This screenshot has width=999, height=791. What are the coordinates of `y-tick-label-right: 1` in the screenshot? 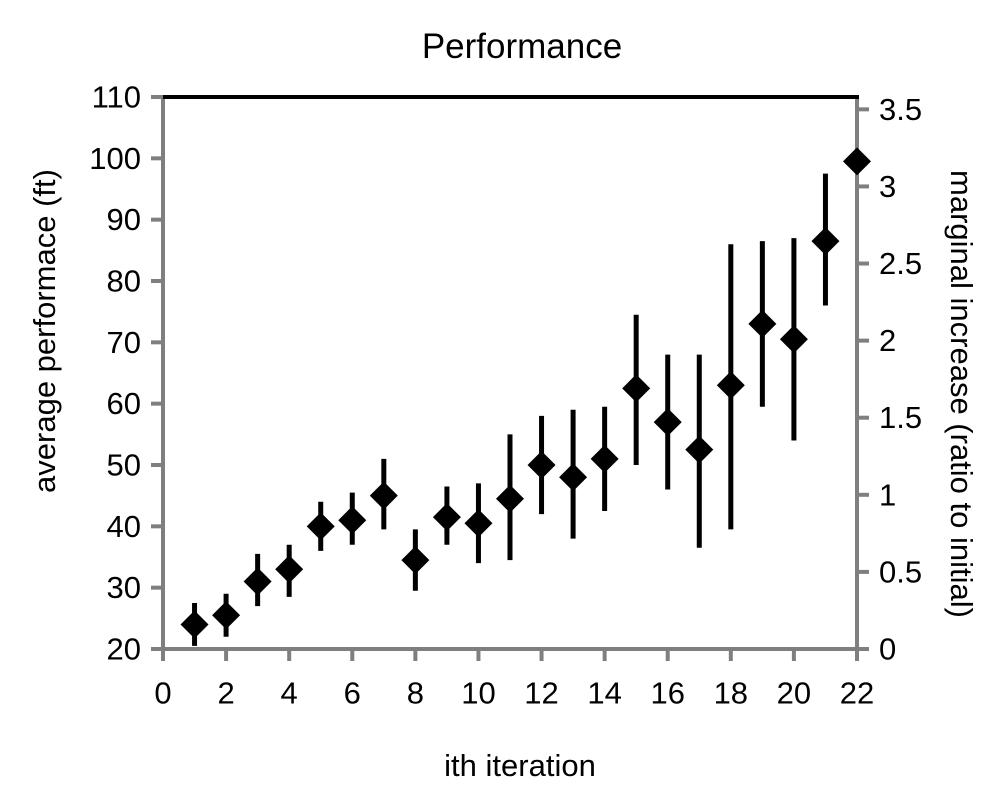 It's located at (887, 494).